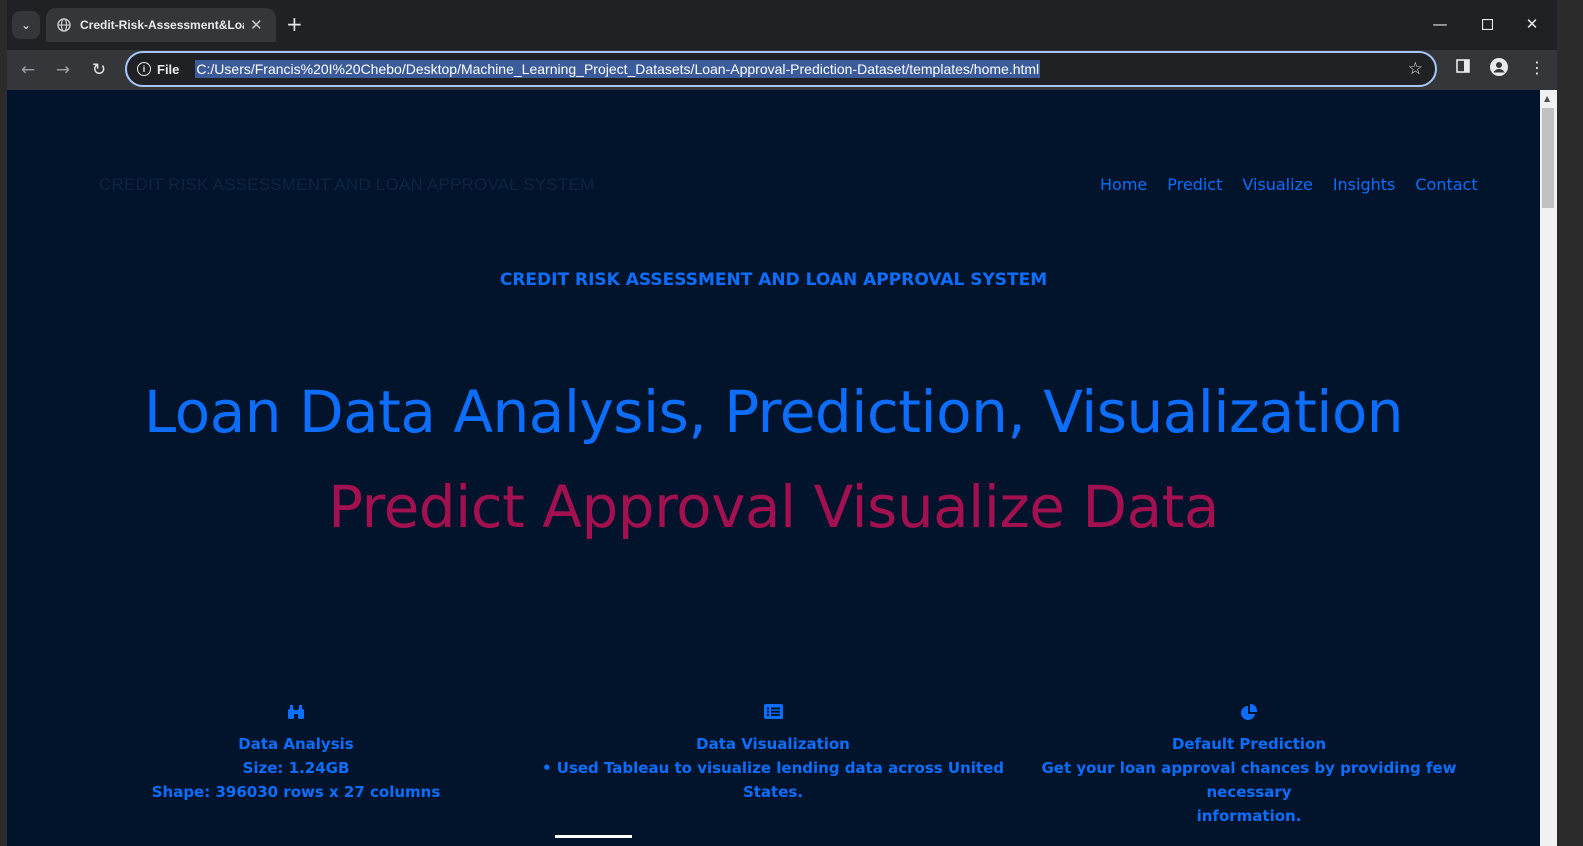 The width and height of the screenshot is (1583, 846). I want to click on maximize-icon, so click(1487, 24).